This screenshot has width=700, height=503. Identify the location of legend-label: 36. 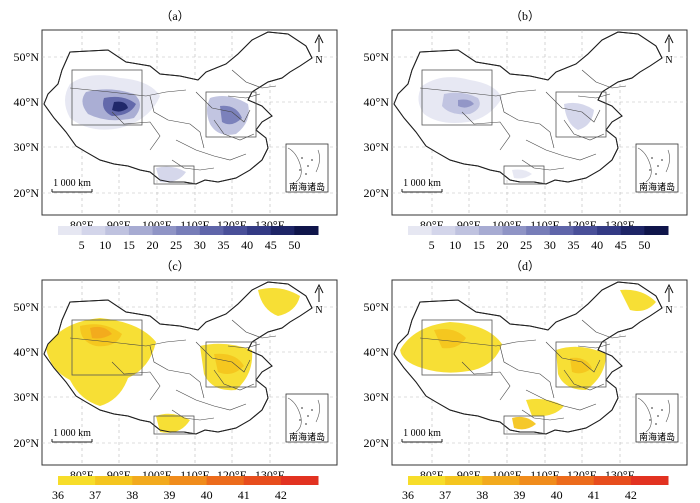
(58, 495).